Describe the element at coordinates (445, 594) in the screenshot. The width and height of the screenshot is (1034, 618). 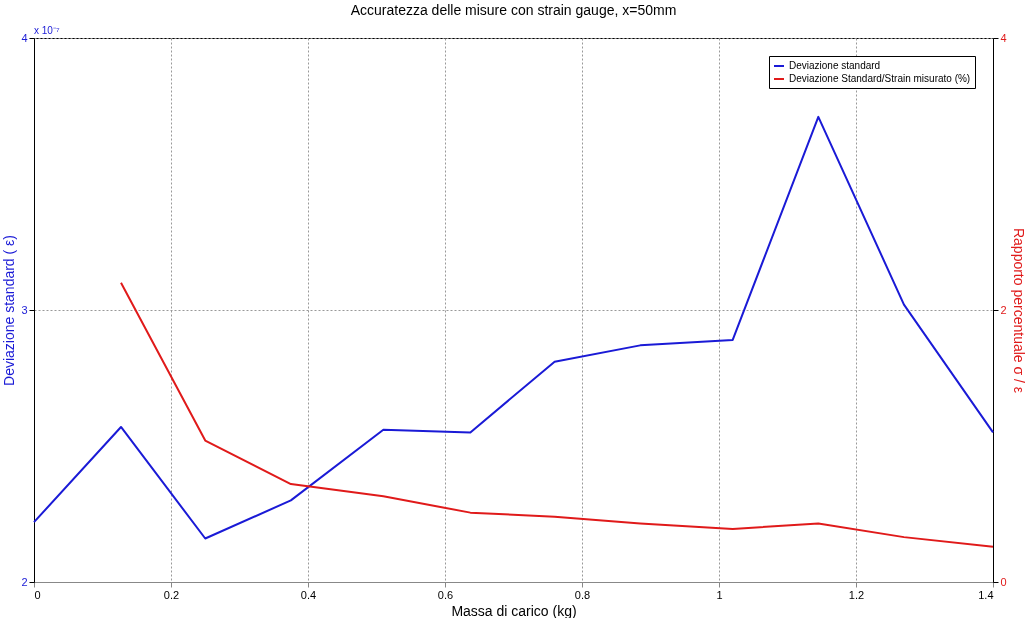
I see `x-tick-label: 0.6` at that location.